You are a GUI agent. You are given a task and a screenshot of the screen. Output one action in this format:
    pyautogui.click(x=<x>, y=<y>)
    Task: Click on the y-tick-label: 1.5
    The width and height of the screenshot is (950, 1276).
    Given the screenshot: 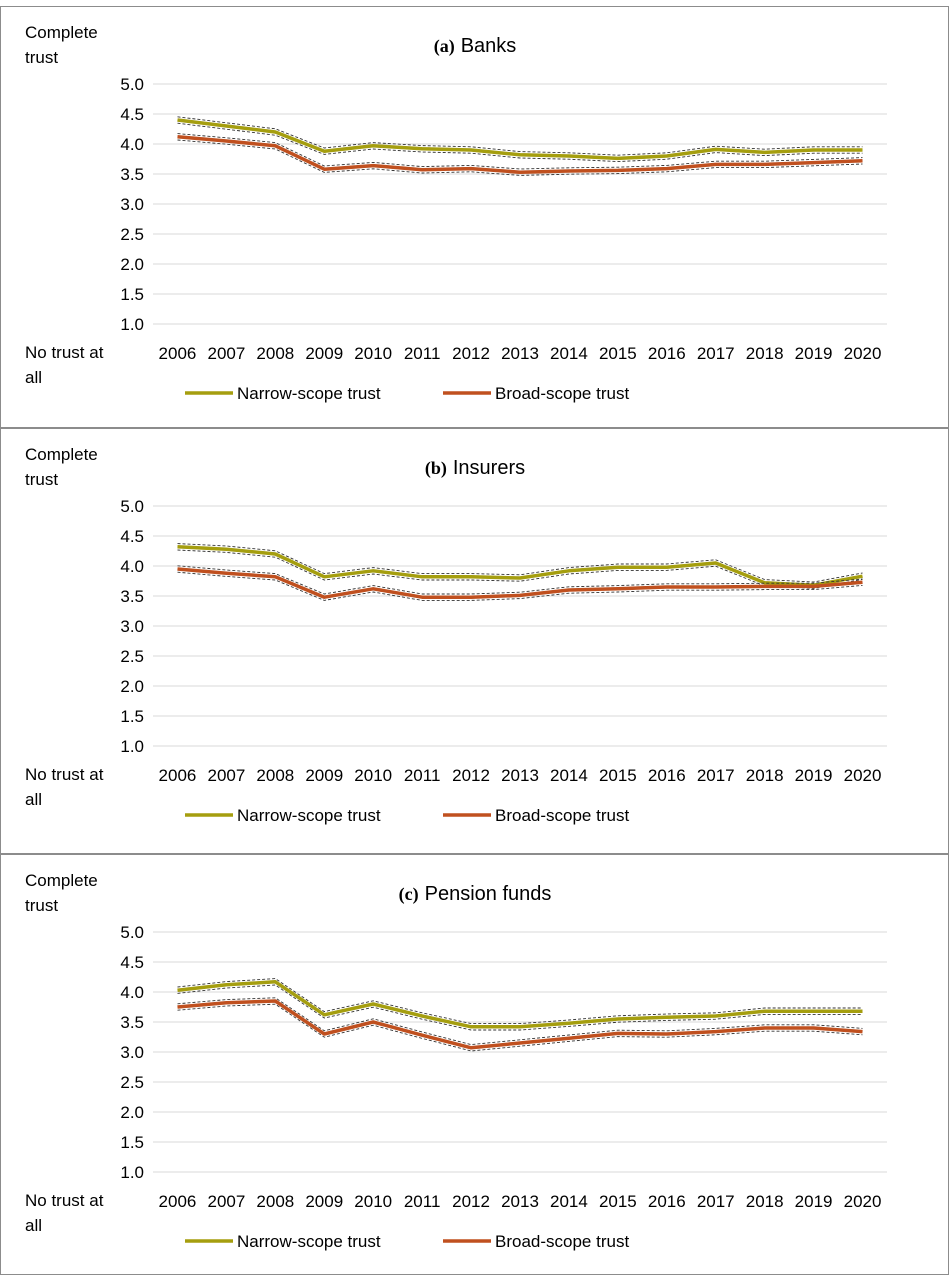 What is the action you would take?
    pyautogui.click(x=132, y=1142)
    